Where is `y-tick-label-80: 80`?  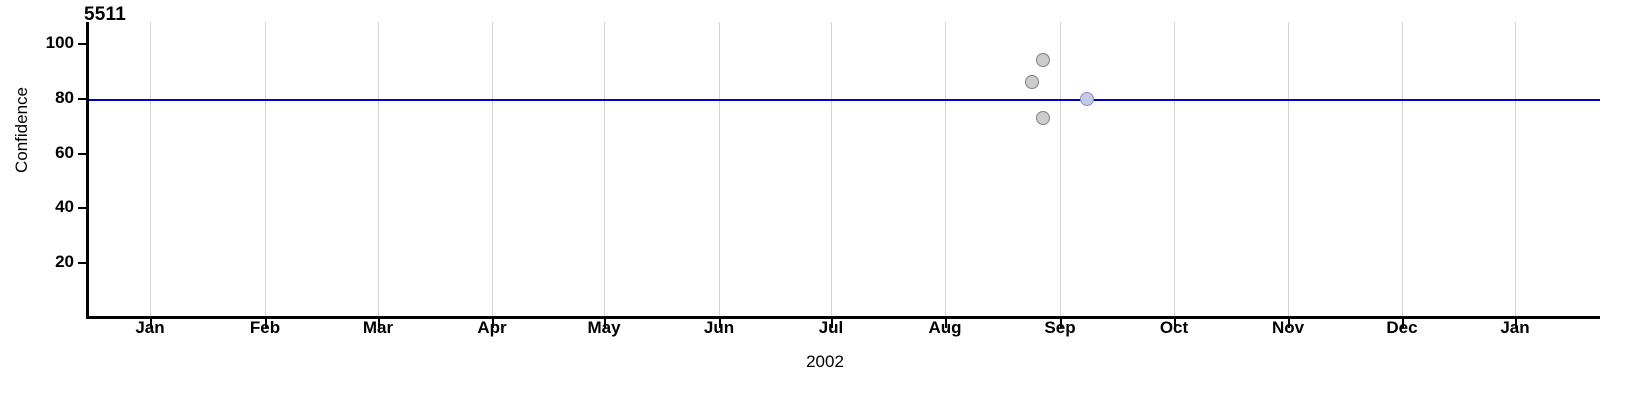
y-tick-label-80: 80 is located at coordinates (64, 97).